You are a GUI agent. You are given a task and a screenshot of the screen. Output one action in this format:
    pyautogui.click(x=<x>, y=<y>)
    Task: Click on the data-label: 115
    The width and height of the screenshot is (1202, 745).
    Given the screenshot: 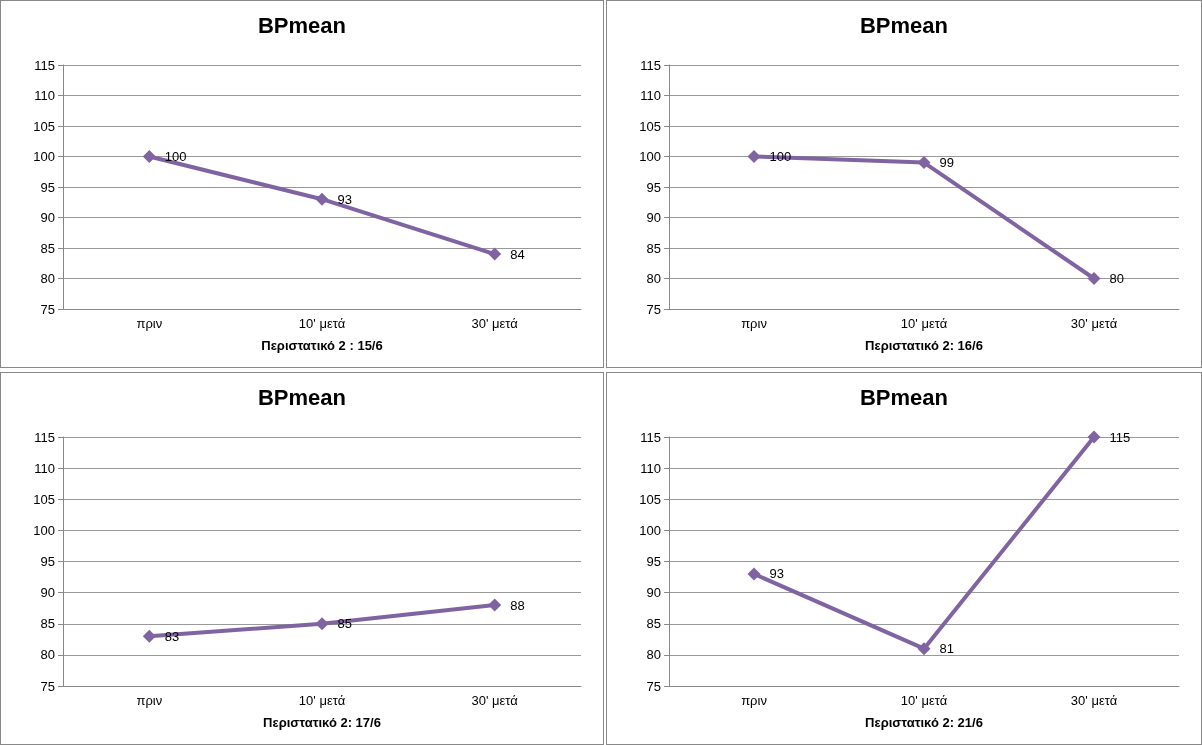 What is the action you would take?
    pyautogui.click(x=1120, y=437)
    